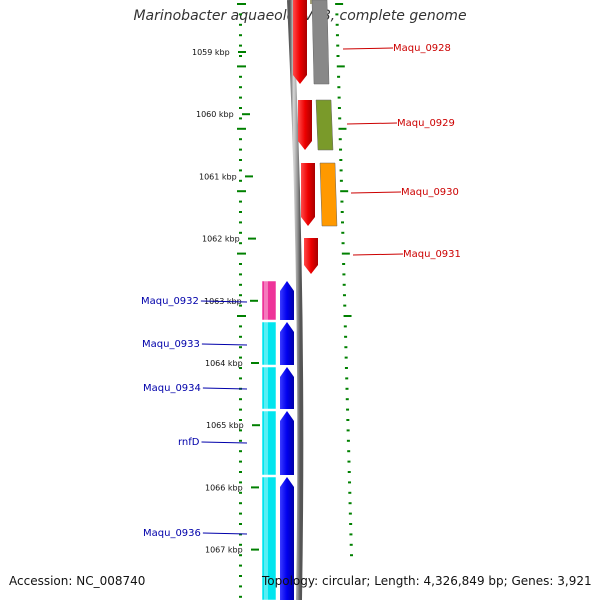 The height and width of the screenshot is (600, 600). What do you see at coordinates (217, 440) in the screenshot?
I see `reverse-genes: Maqu_0932 Maqu_0933 Maqu_0934 rnfD Maqu_0936` at bounding box center [217, 440].